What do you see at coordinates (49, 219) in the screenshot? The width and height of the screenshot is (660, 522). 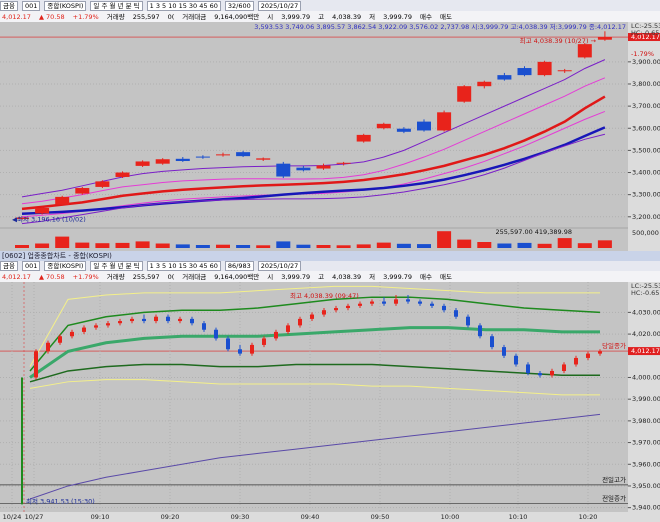 I see `low-note: ◀최저 3,196.16 (10/02)` at bounding box center [49, 219].